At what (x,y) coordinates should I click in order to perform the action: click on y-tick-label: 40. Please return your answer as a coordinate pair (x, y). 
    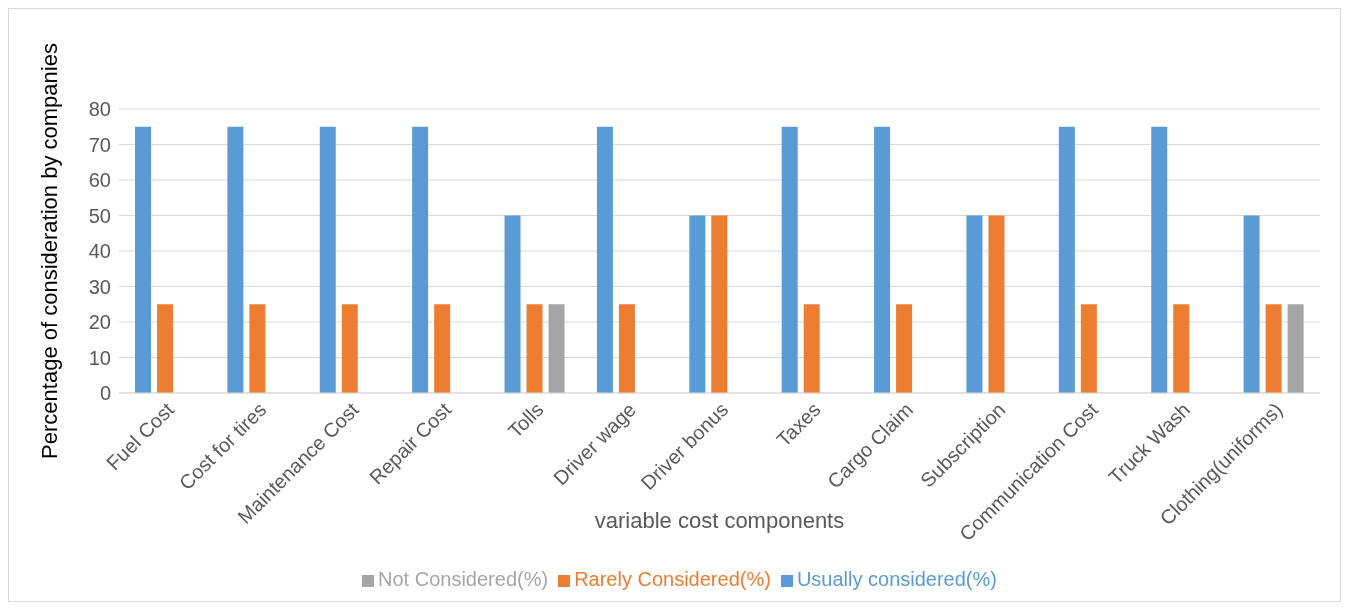
    Looking at the image, I should click on (99, 251).